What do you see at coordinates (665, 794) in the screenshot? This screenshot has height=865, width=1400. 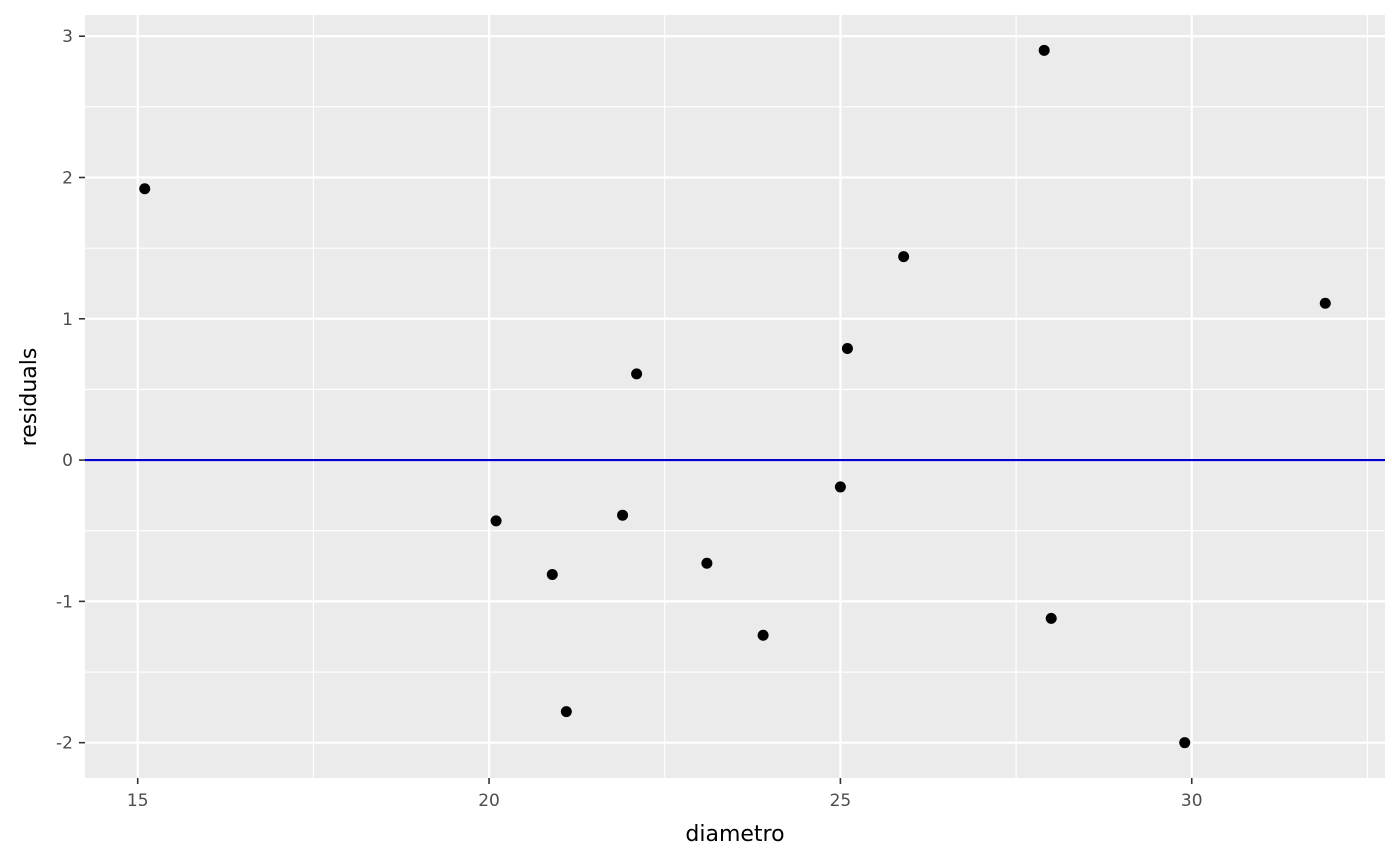 I see `x-axis: 15 20 25 30` at bounding box center [665, 794].